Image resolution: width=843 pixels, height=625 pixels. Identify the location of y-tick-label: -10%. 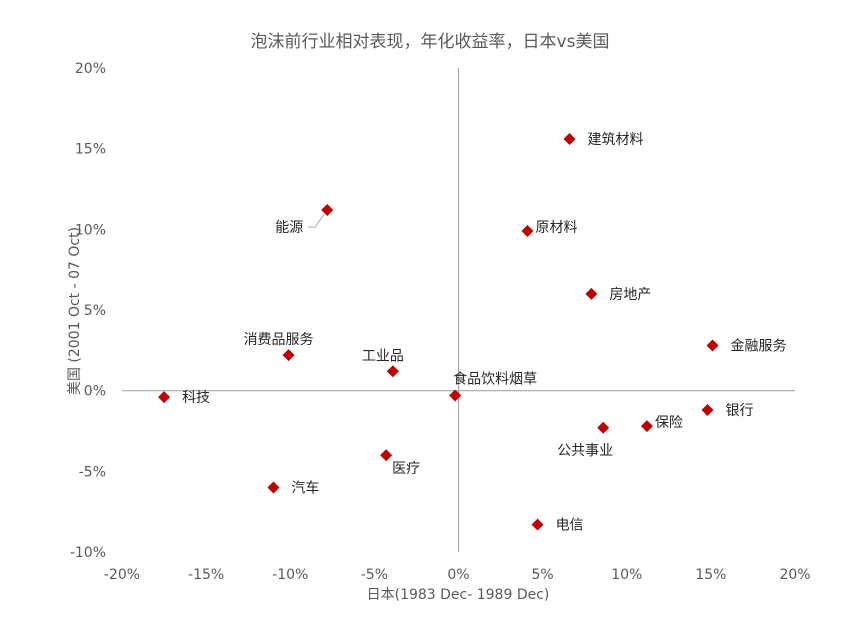
(88, 553).